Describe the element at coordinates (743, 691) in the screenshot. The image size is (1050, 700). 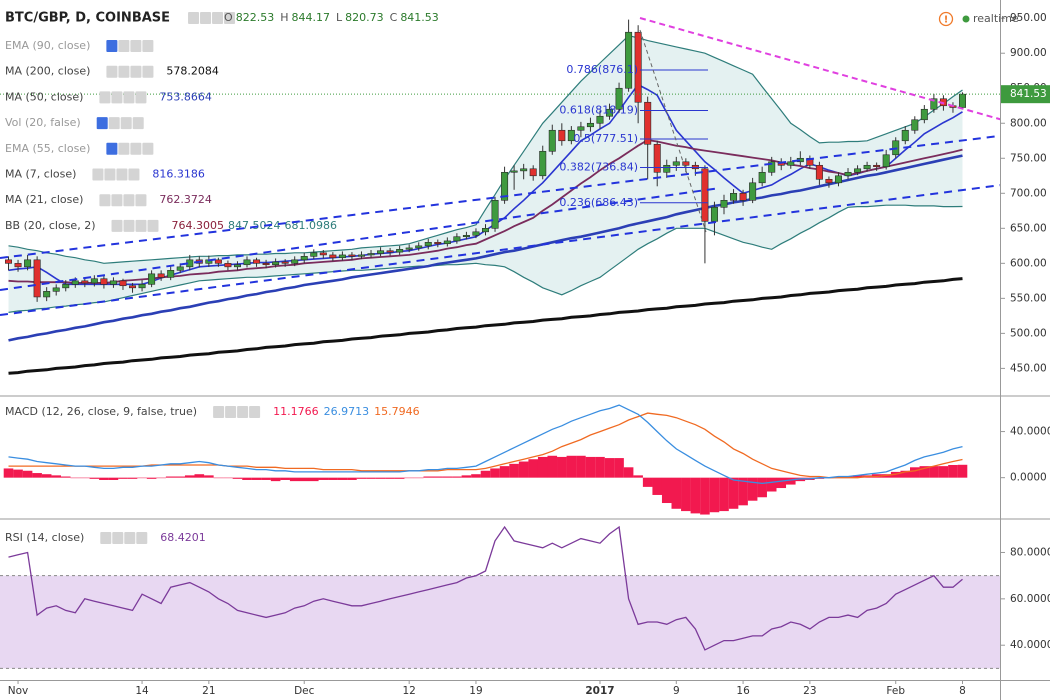
I see `x-tick-label: 16` at that location.